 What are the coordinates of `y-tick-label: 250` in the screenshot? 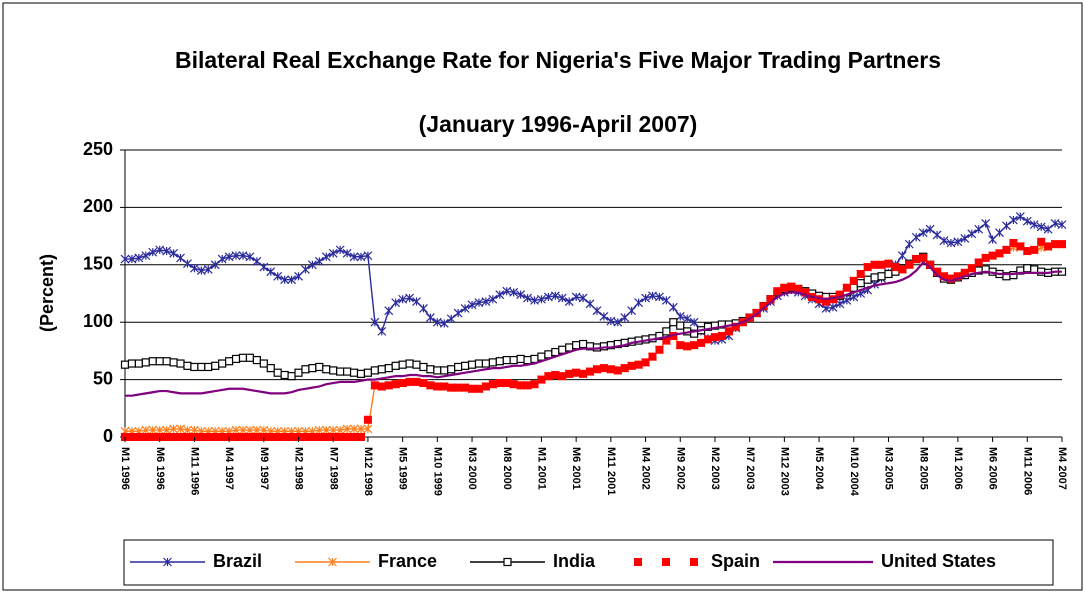 It's located at (98, 149).